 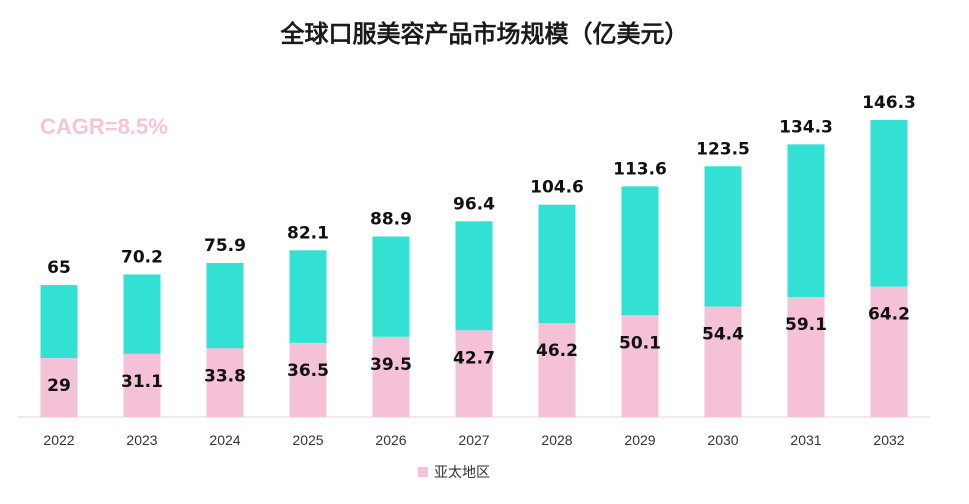 I want to click on data-label-asia-pacific: 31.1, so click(x=142, y=382).